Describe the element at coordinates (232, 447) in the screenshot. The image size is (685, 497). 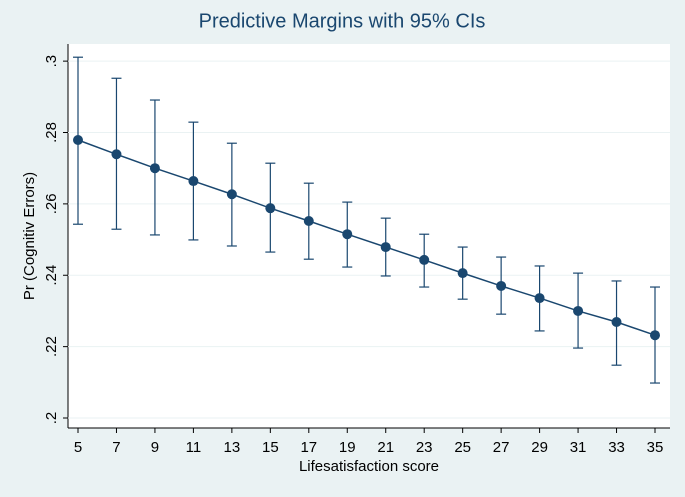
I see `x-tick-label: 13` at that location.